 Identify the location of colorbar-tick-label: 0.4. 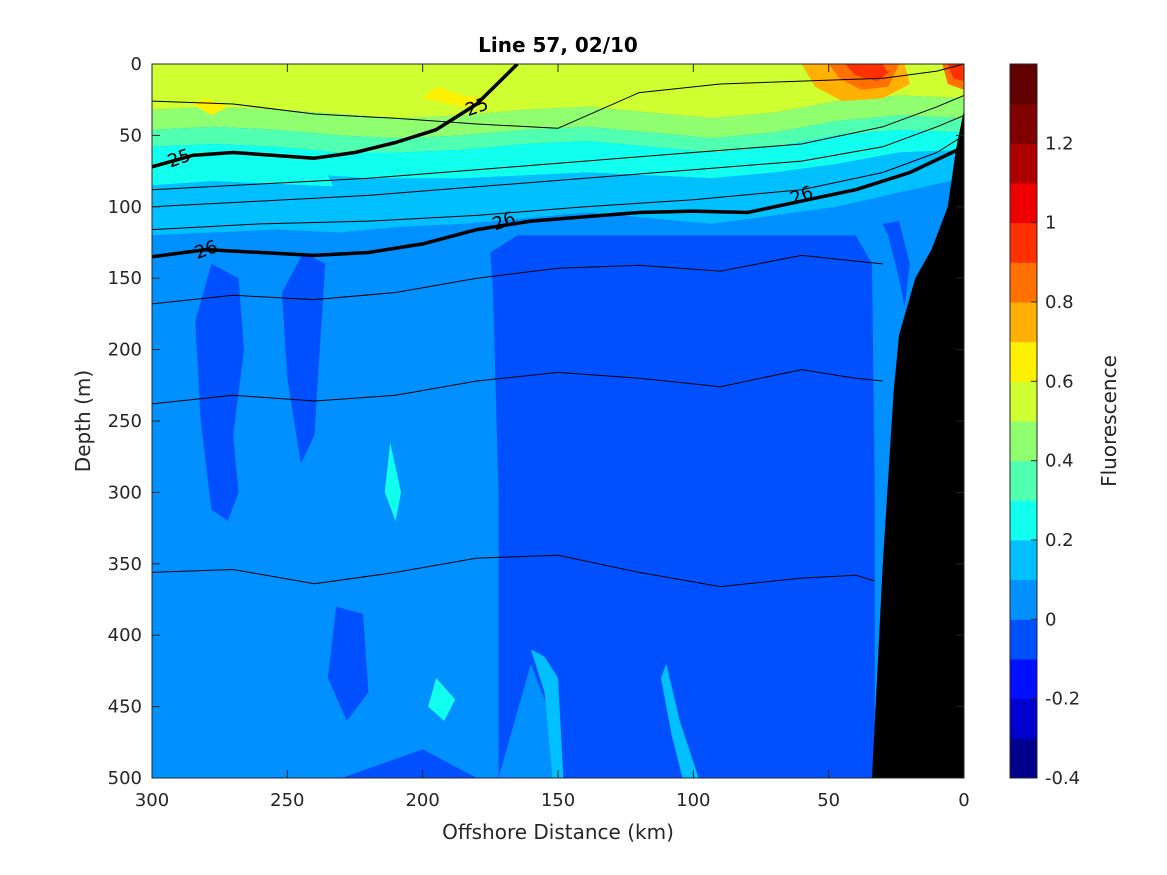
(1059, 461).